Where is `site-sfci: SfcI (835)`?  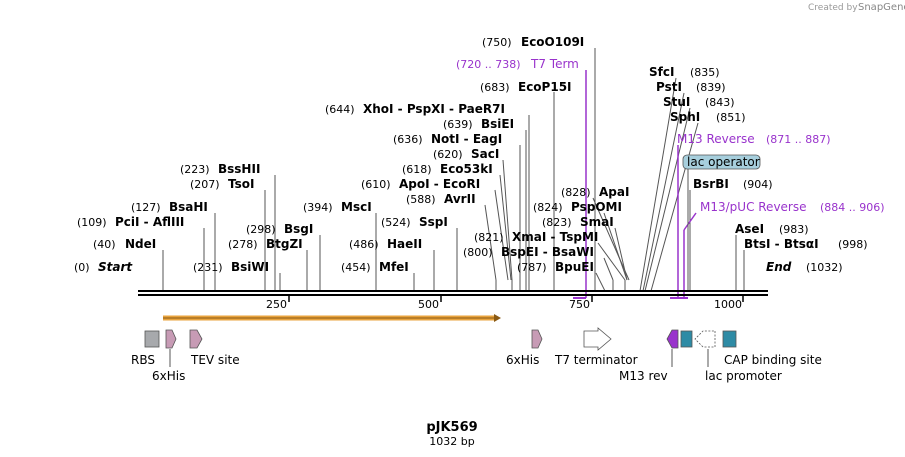
site-sfci: SfcI (835) is located at coordinates (684, 72).